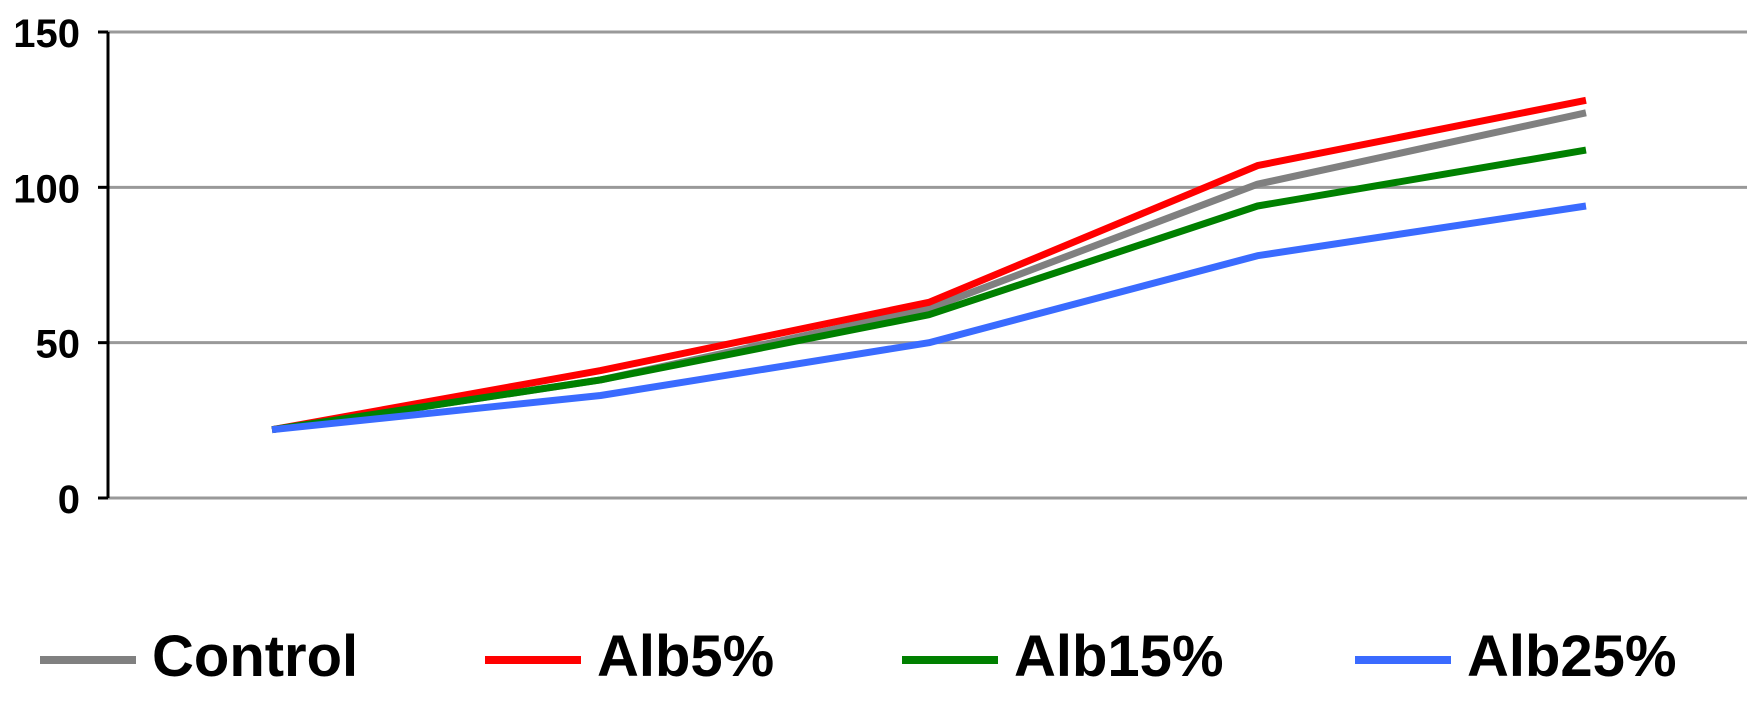 The height and width of the screenshot is (708, 1747). I want to click on legend-label: Alb5%, so click(685, 656).